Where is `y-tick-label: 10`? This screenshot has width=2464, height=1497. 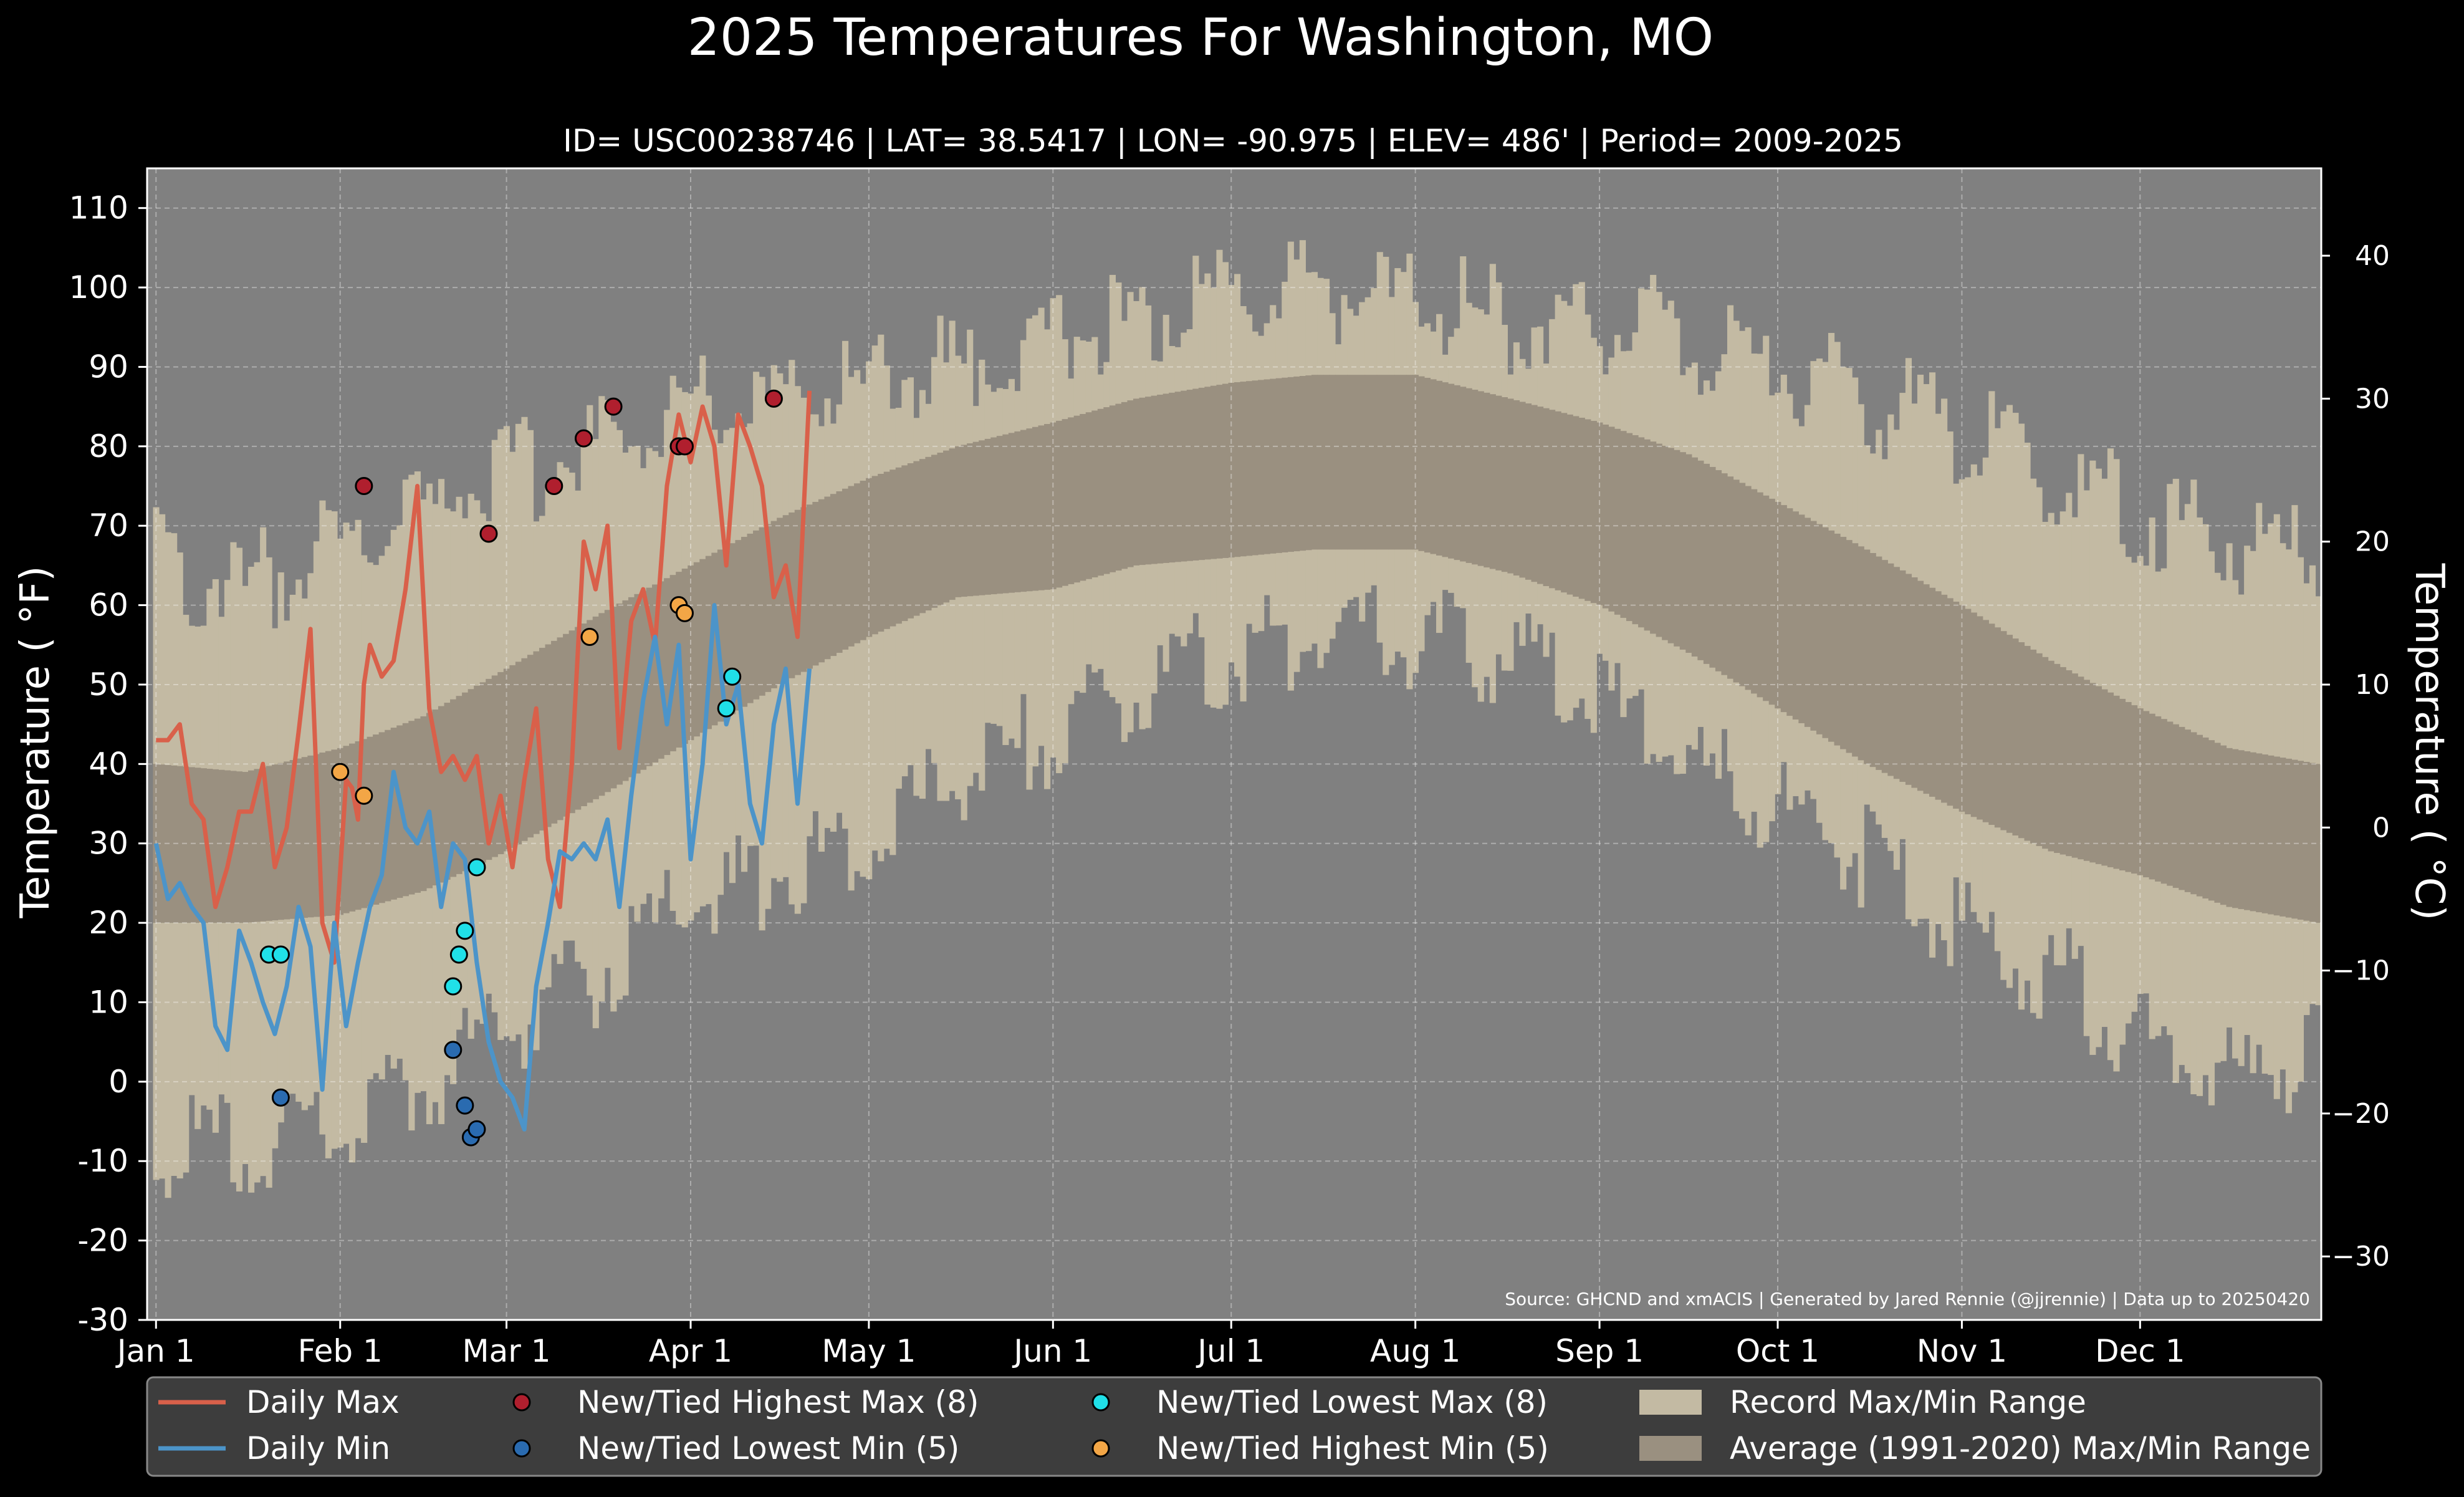
y-tick-label: 10 is located at coordinates (109, 1002).